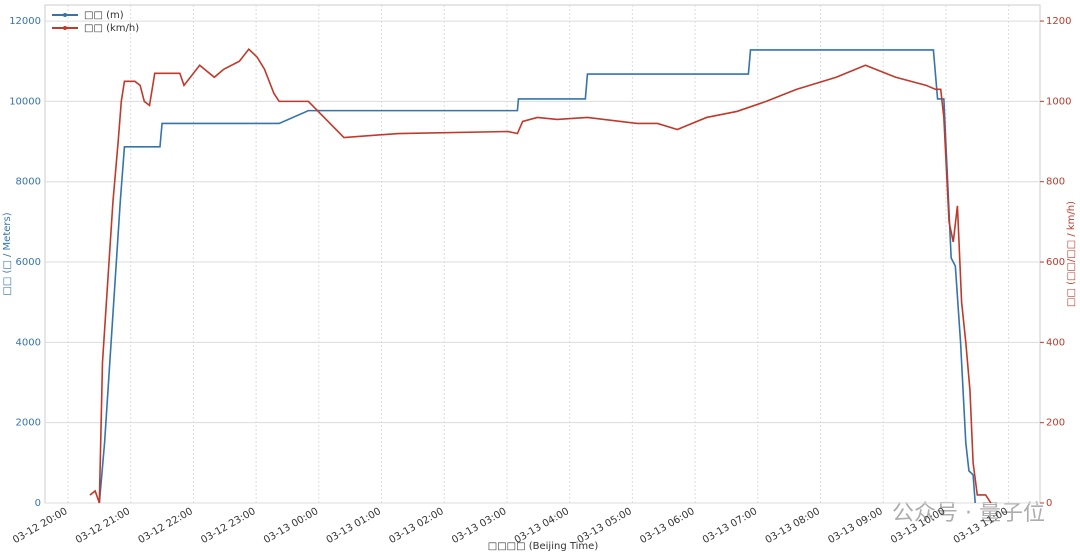 This screenshot has width=1080, height=554. What do you see at coordinates (7, 253) in the screenshot?
I see `y-axis-label: □□ (□ / Meters)` at bounding box center [7, 253].